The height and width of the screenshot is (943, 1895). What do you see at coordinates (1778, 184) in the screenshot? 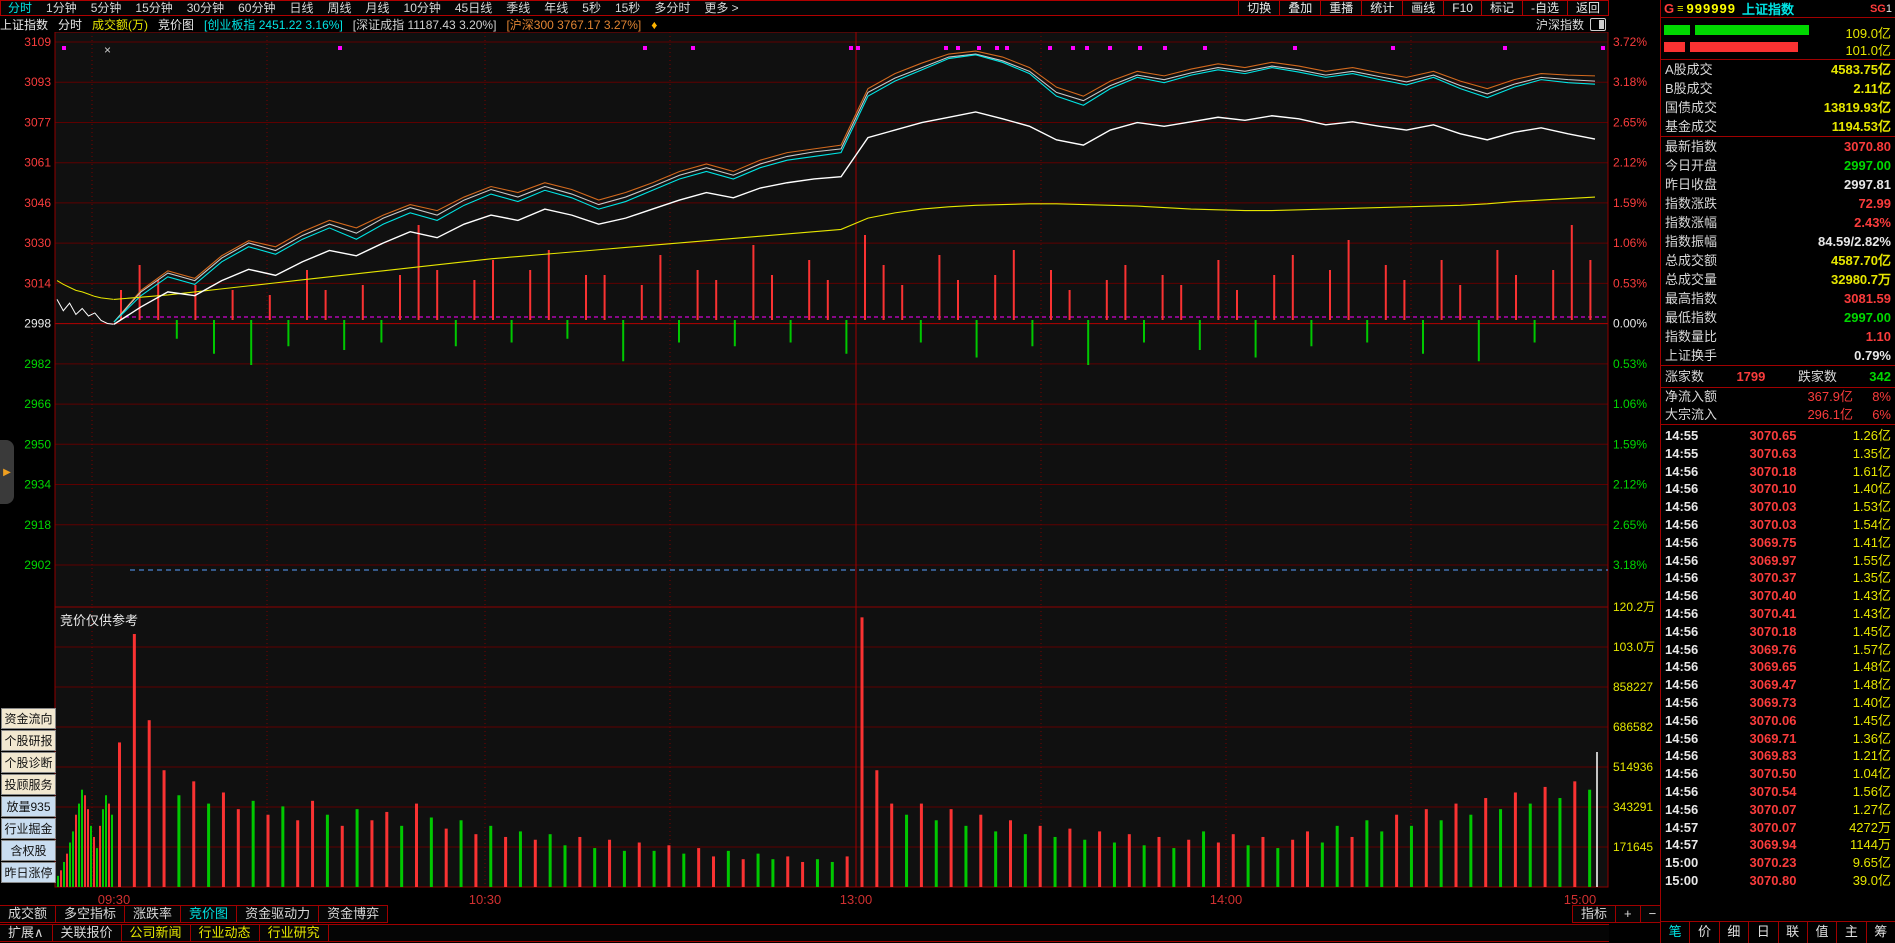
I see `table-row: 昨日收盘 2997.81` at bounding box center [1778, 184].